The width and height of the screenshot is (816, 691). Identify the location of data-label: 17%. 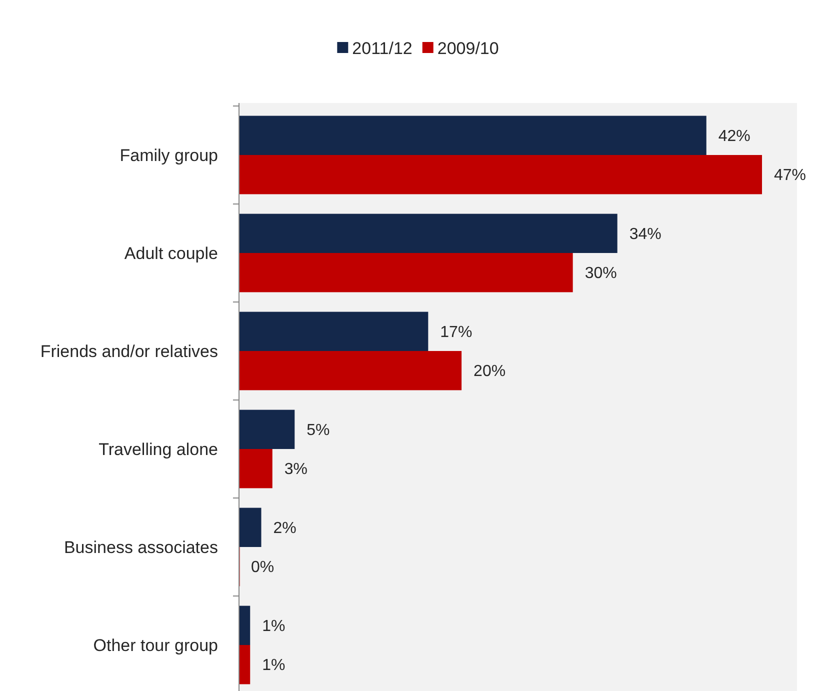
(456, 332).